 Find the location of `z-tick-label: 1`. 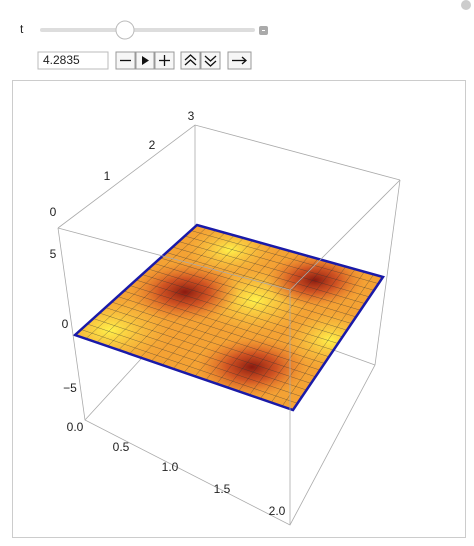

z-tick-label: 1 is located at coordinates (107, 176).